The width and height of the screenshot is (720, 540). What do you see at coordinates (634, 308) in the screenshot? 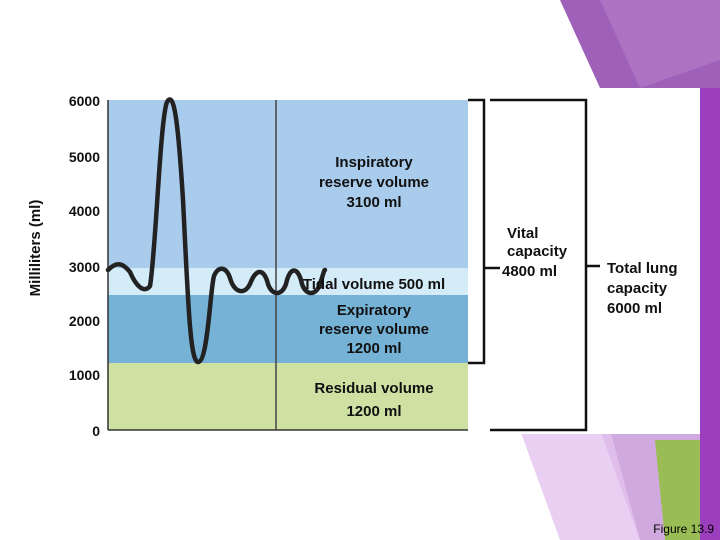
I see `total-lung-capacity-value: 6000 ml` at bounding box center [634, 308].